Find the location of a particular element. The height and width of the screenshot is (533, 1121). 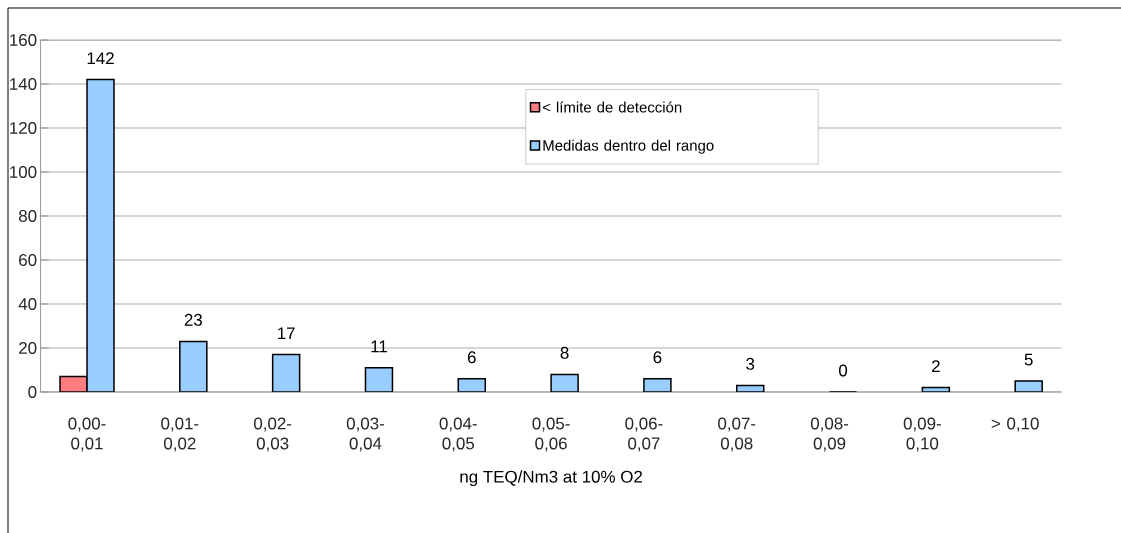

x-tick-label: 0,05-0,06 is located at coordinates (551, 434).